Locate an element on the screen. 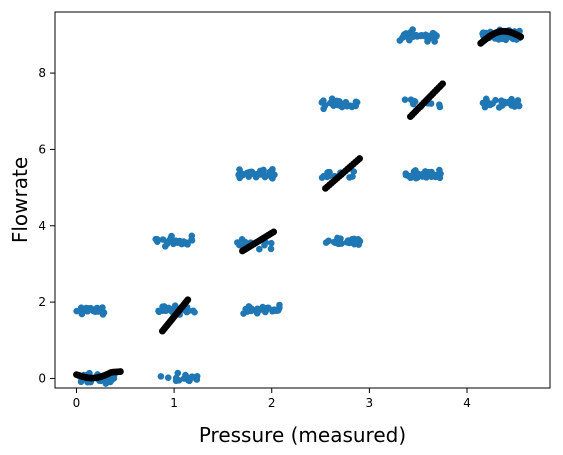  x-axis-label: Pressure (measured) is located at coordinates (302, 435).